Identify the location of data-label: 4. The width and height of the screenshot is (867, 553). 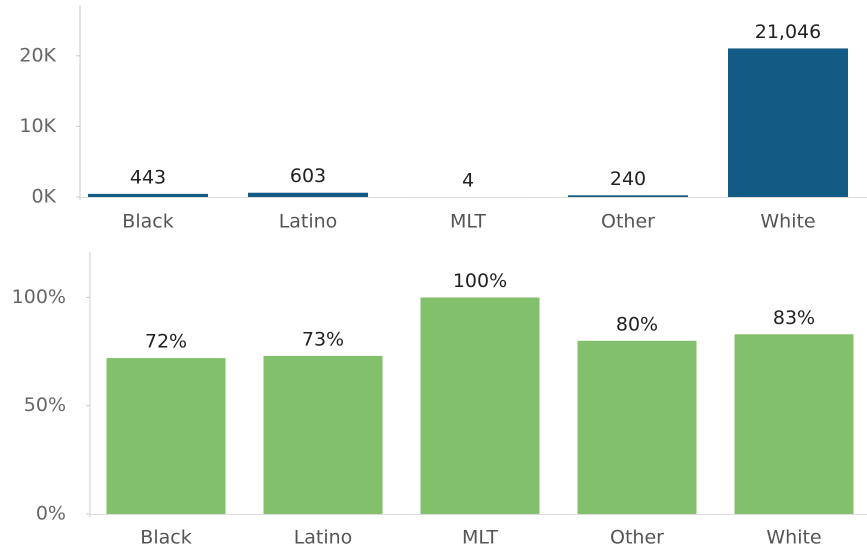
(468, 180).